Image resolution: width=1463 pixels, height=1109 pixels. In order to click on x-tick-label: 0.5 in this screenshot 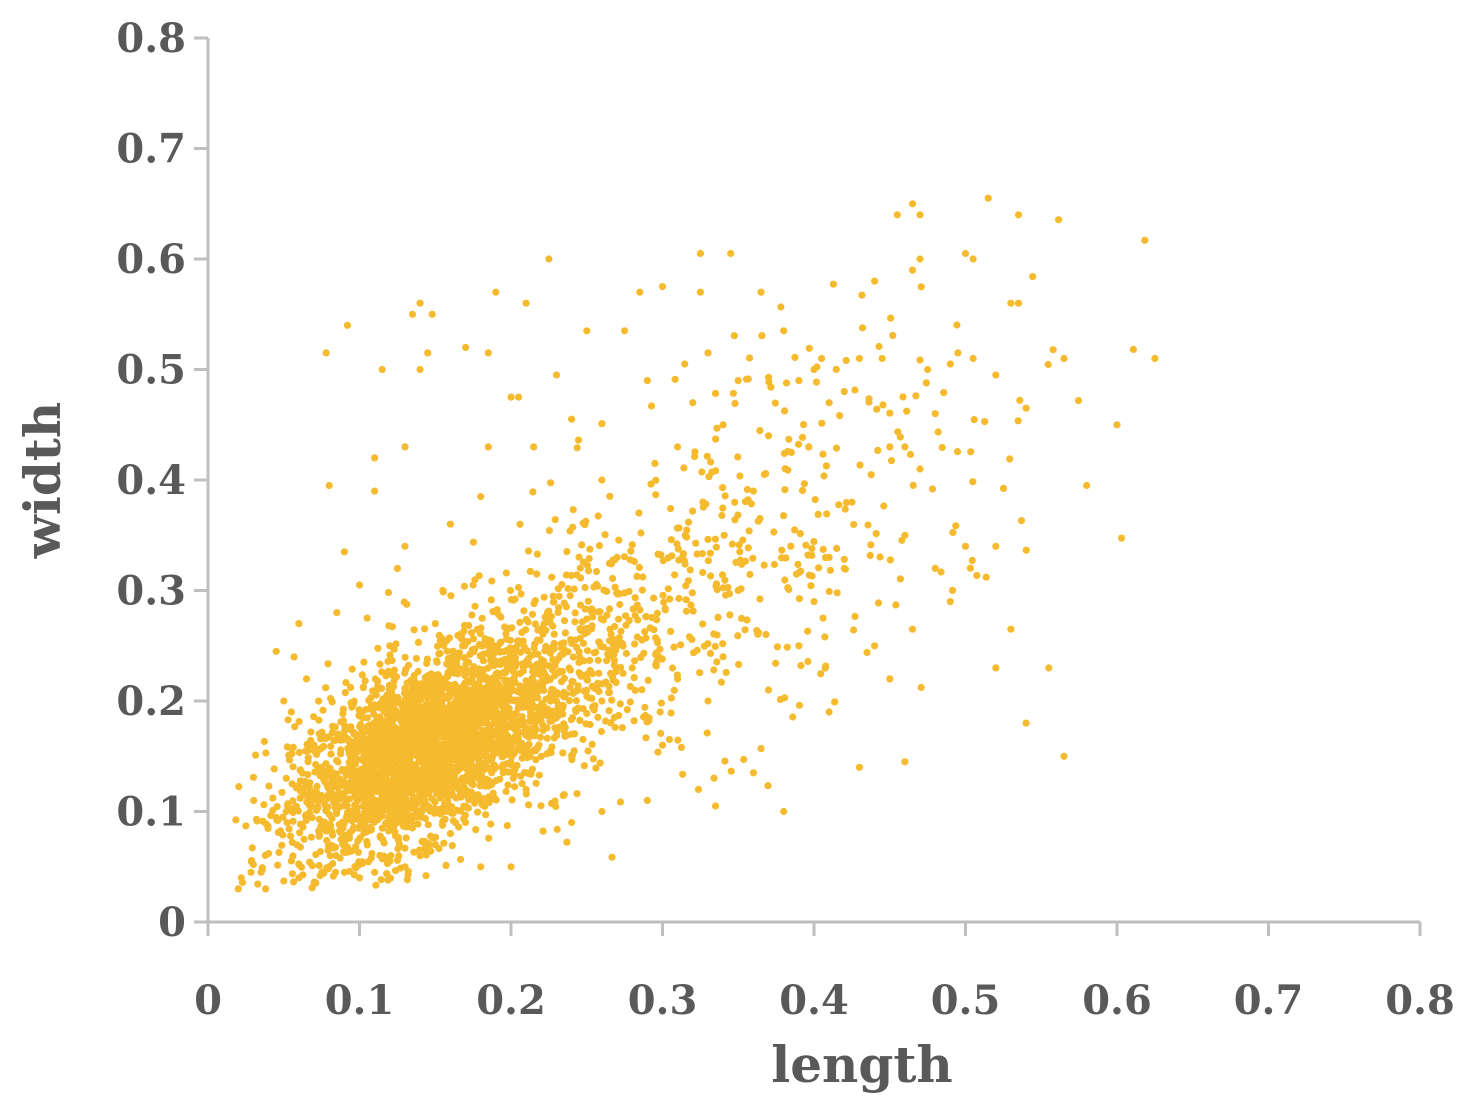, I will do `click(966, 1000)`.